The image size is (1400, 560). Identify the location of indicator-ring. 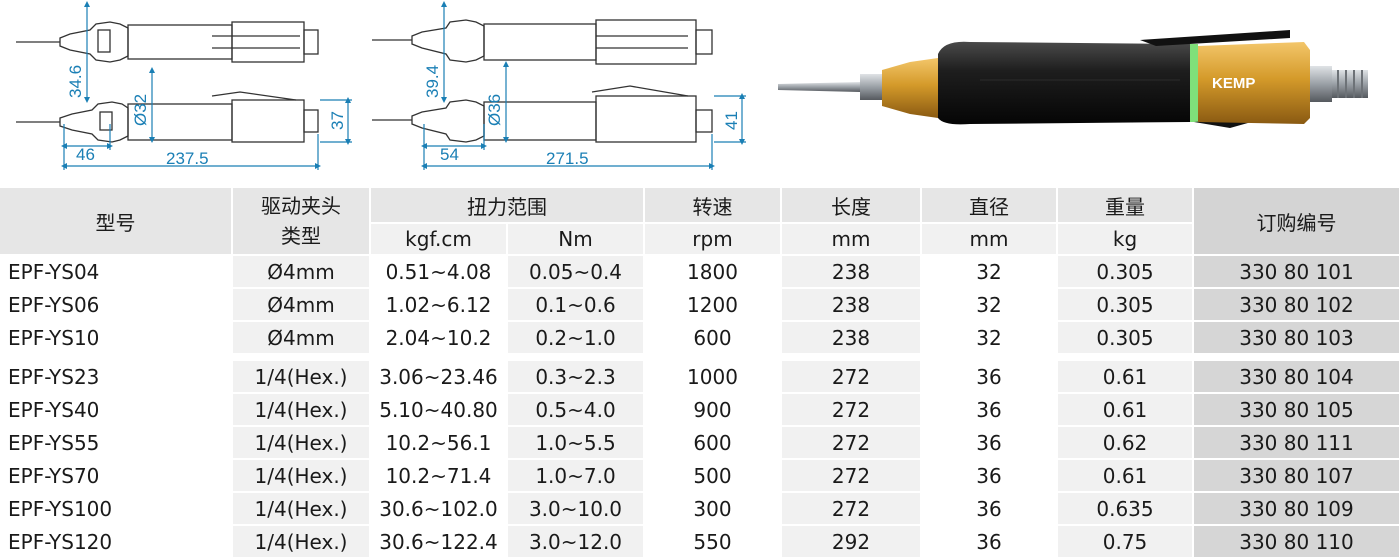
(1194, 83).